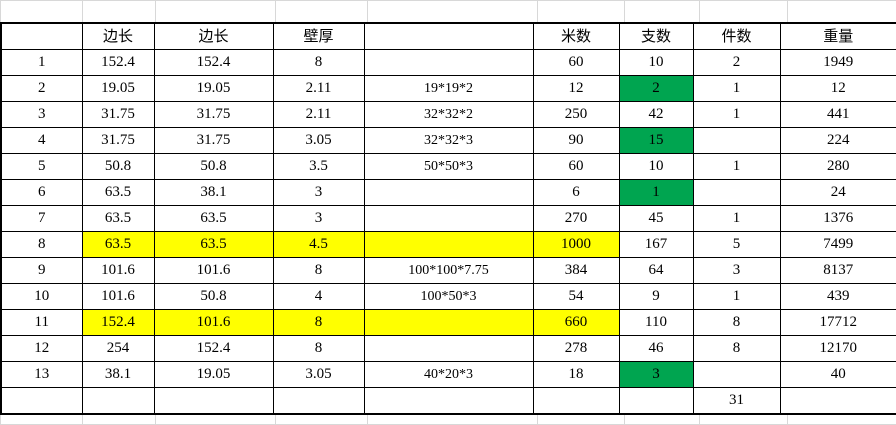 This screenshot has width=896, height=425. Describe the element at coordinates (838, 167) in the screenshot. I see `cell-weight: 280` at that location.